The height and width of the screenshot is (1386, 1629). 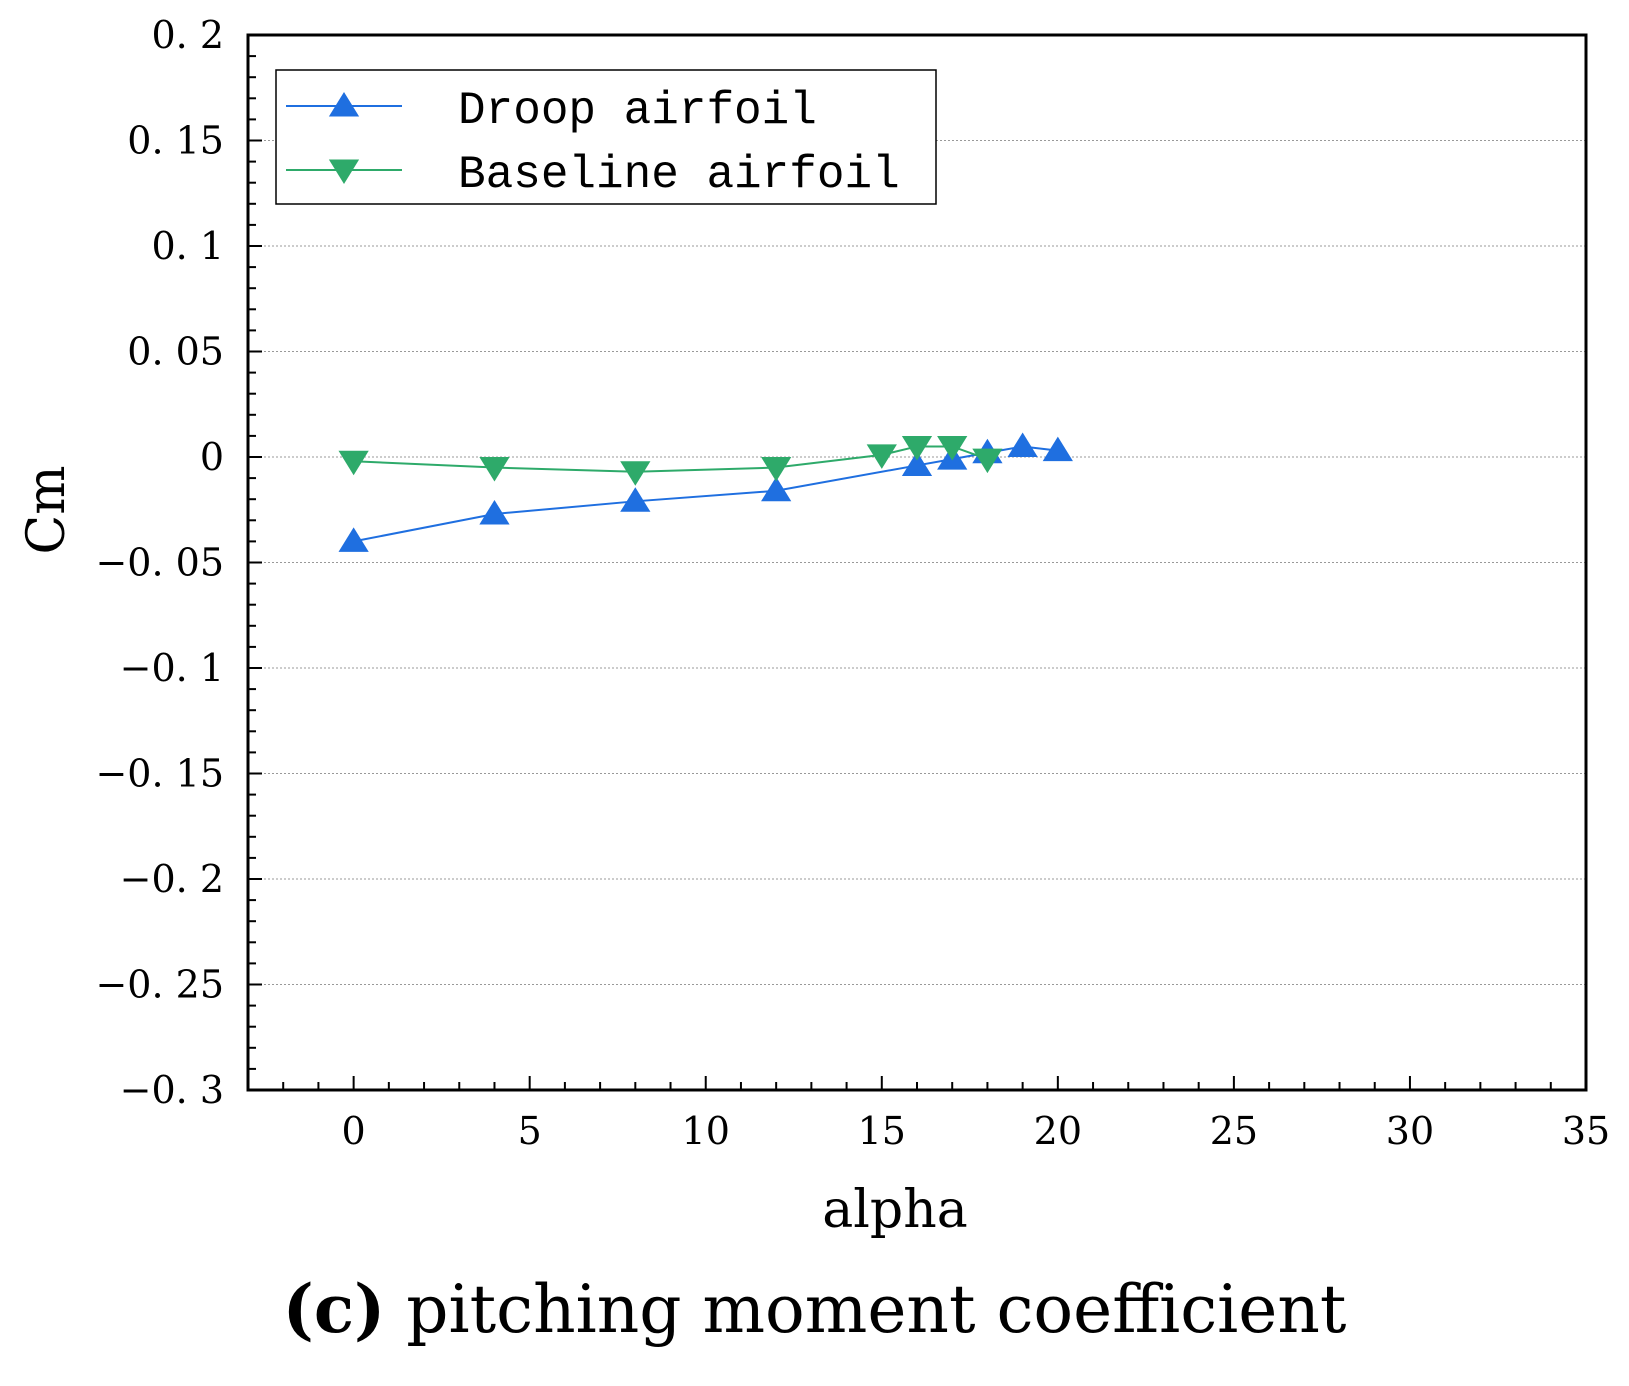 I want to click on x-tick-label: 35, so click(x=1586, y=1131).